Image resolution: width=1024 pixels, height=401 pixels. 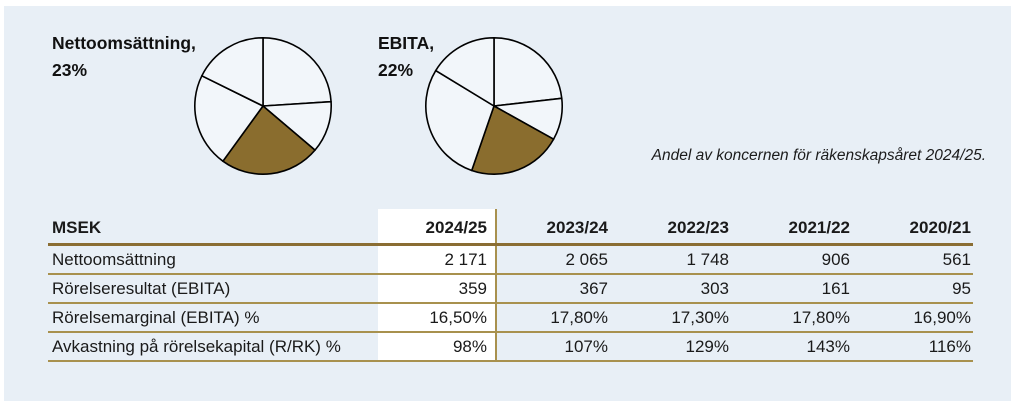 I want to click on ebita-pie-title-line1: EBITA,, so click(x=406, y=43).